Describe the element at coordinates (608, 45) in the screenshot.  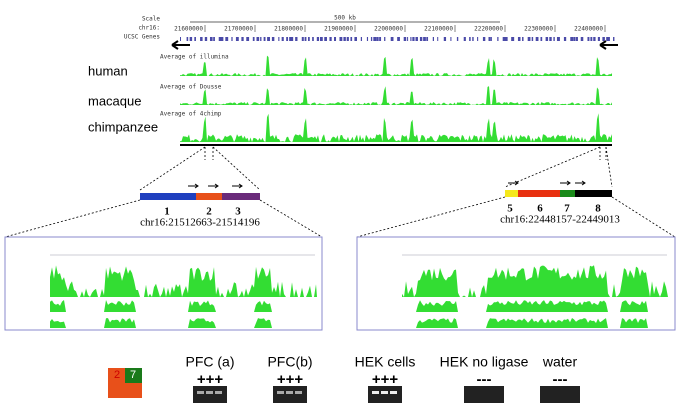
I see `arrow-right` at that location.